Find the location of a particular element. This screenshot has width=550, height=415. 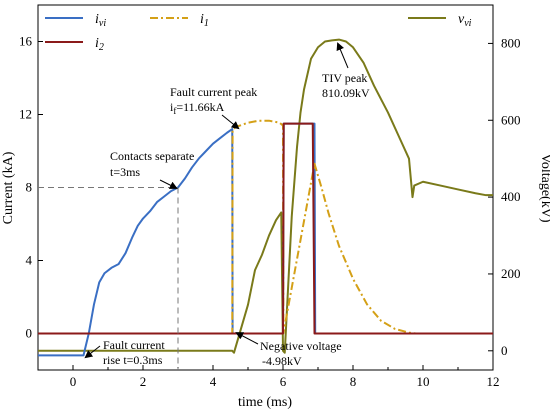

legend-label: i2 is located at coordinates (99, 44).